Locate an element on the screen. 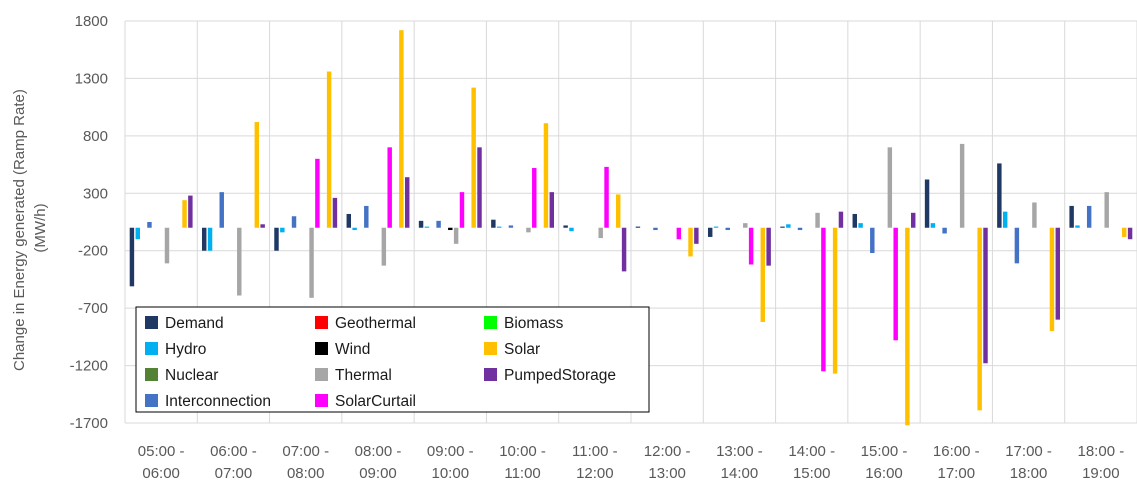  x-tick-label: 15:00 - is located at coordinates (884, 451).